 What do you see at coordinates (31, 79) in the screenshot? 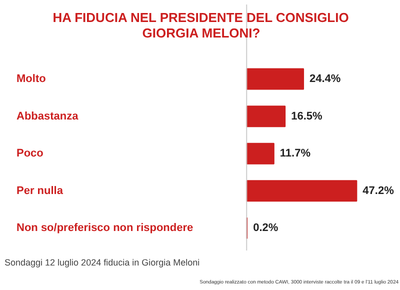
I see `y-tick-label: Molto` at bounding box center [31, 79].